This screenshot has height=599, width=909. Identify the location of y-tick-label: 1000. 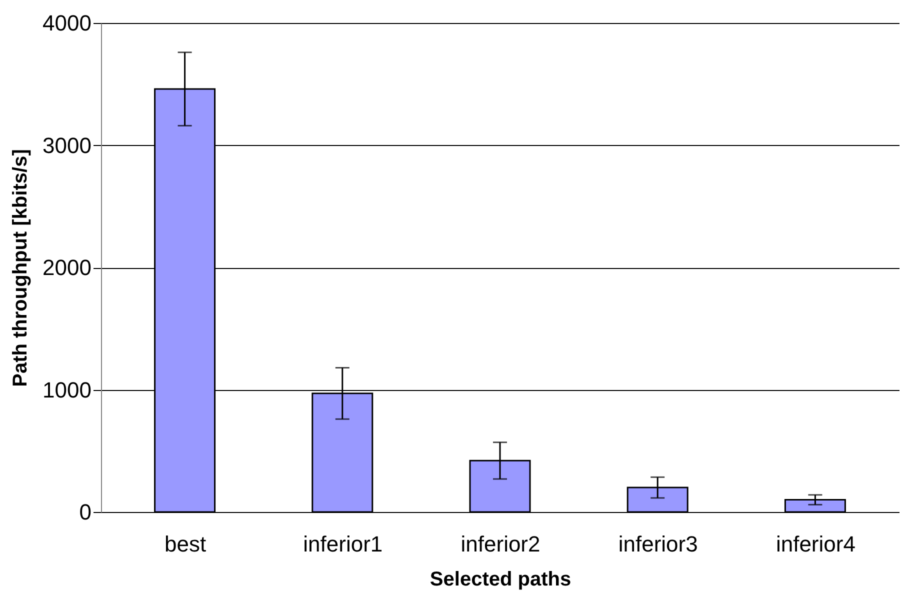
(67, 389).